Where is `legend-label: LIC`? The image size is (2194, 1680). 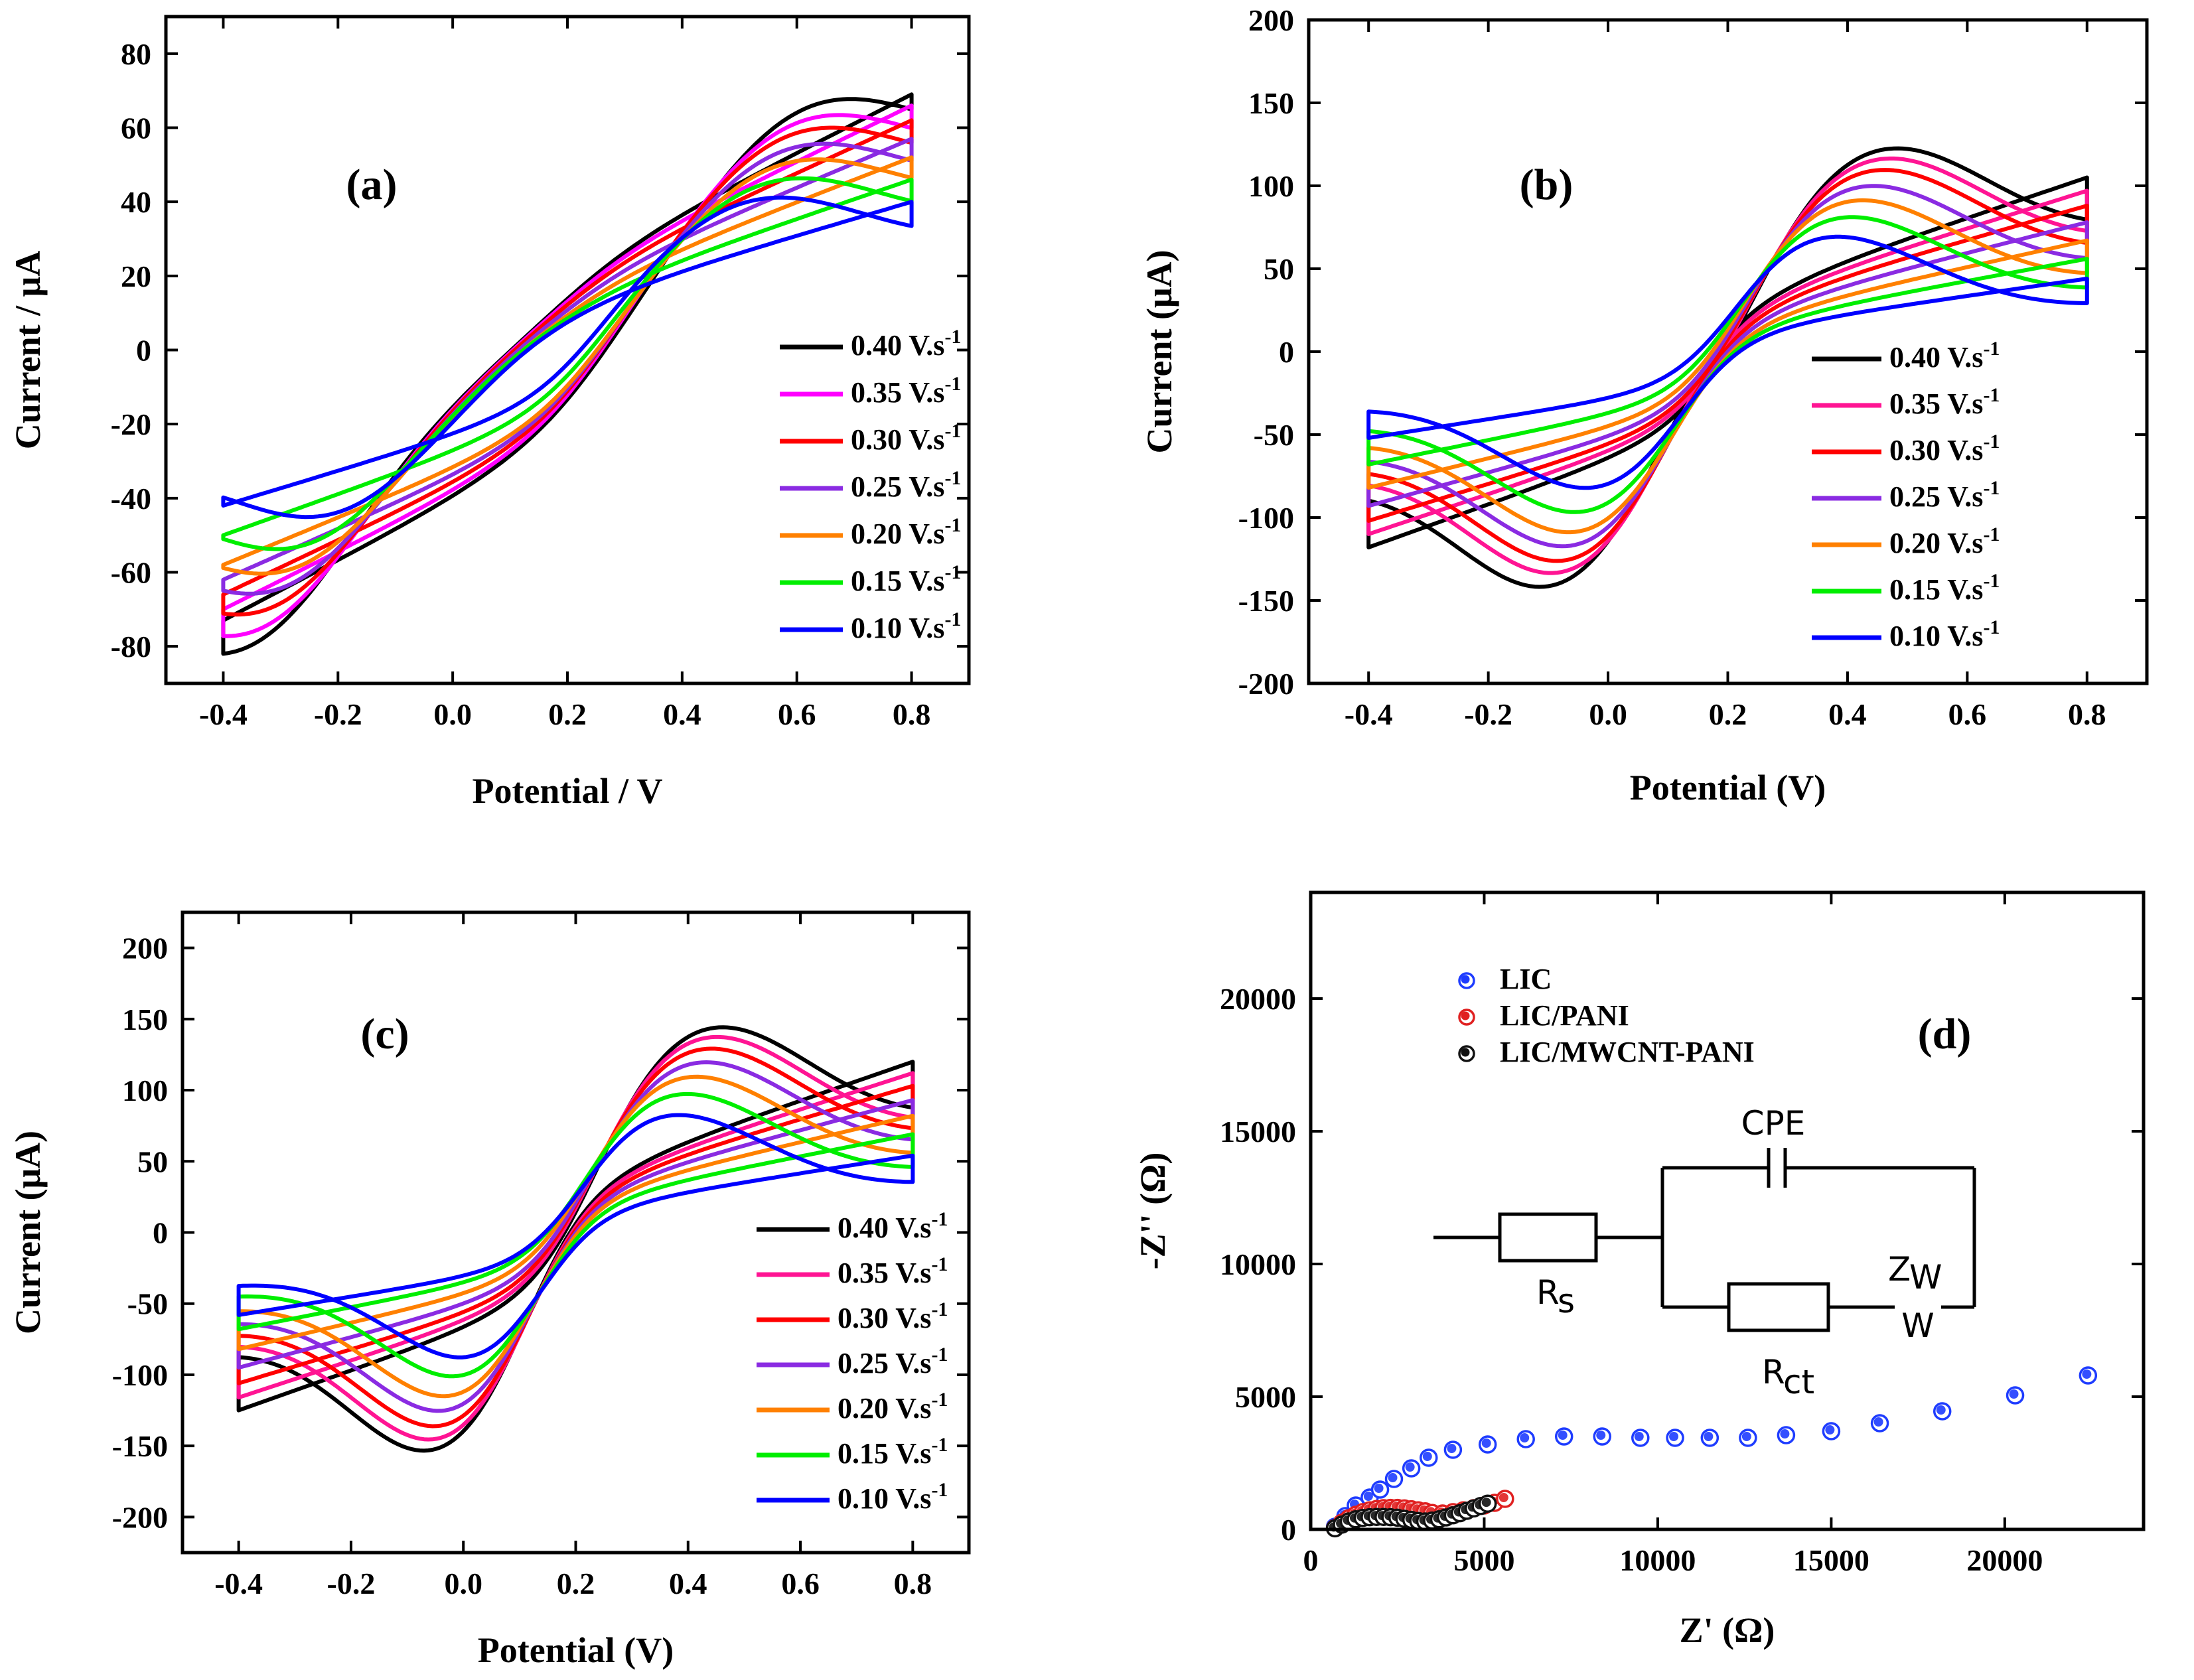 legend-label: LIC is located at coordinates (1526, 979).